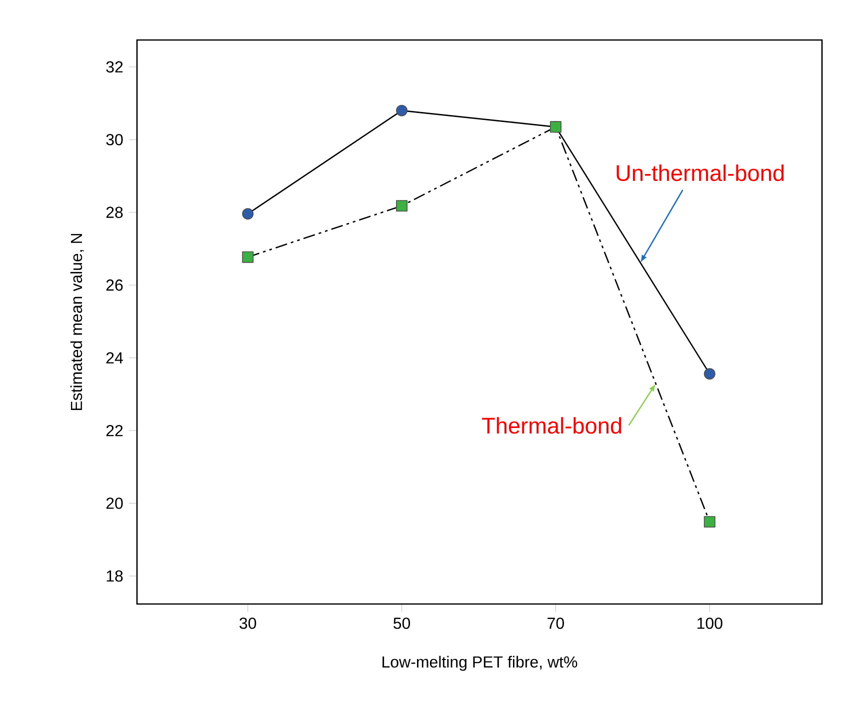 This screenshot has height=719, width=865. I want to click on x-tick-label: 70, so click(556, 623).